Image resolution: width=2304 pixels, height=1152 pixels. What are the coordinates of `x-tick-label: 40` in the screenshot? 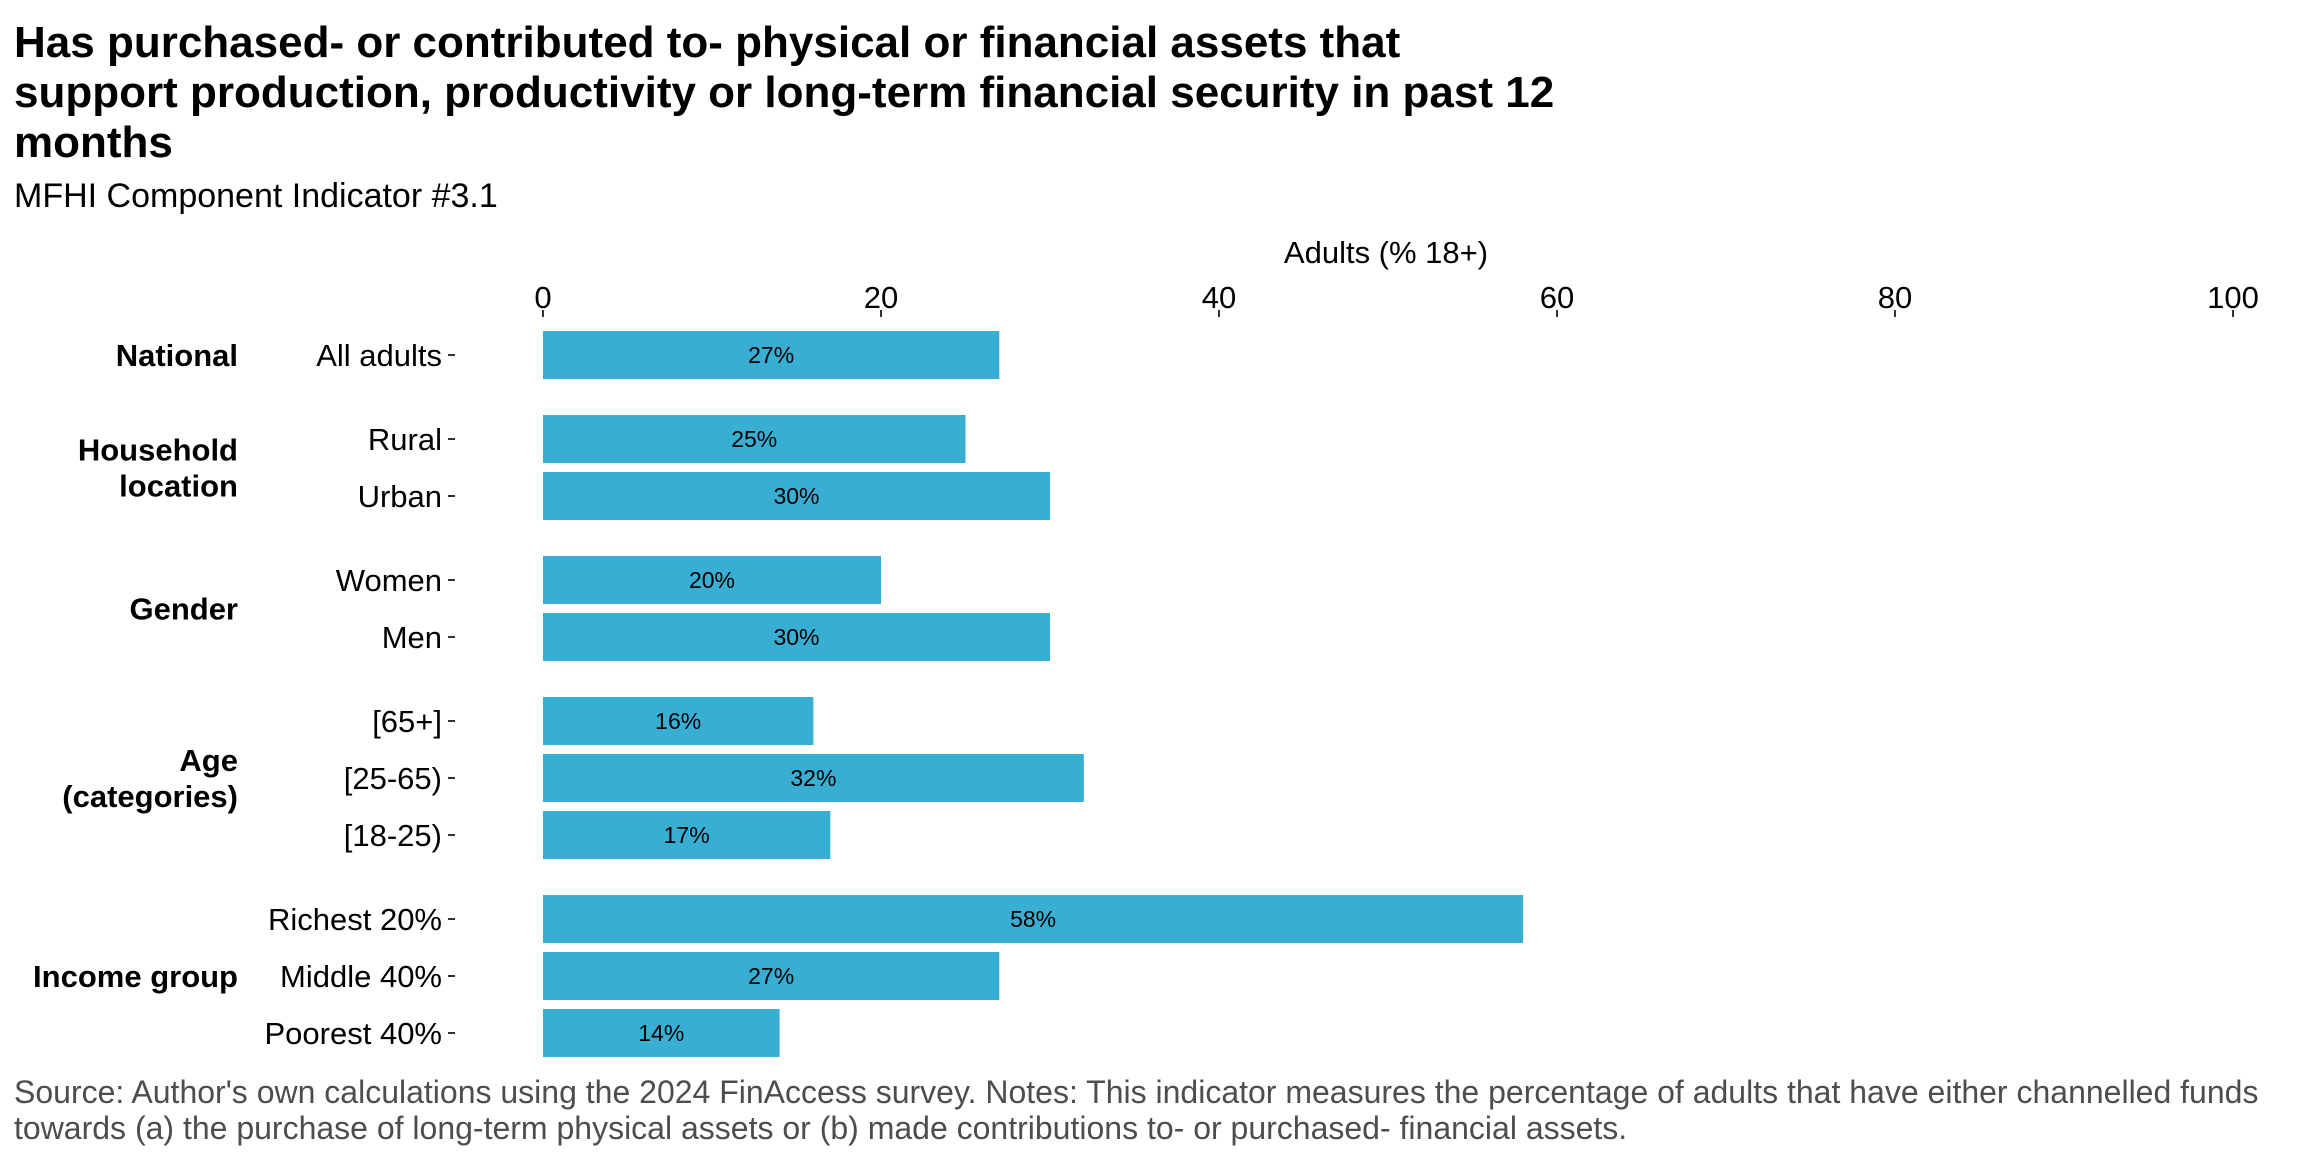 It's located at (1219, 297).